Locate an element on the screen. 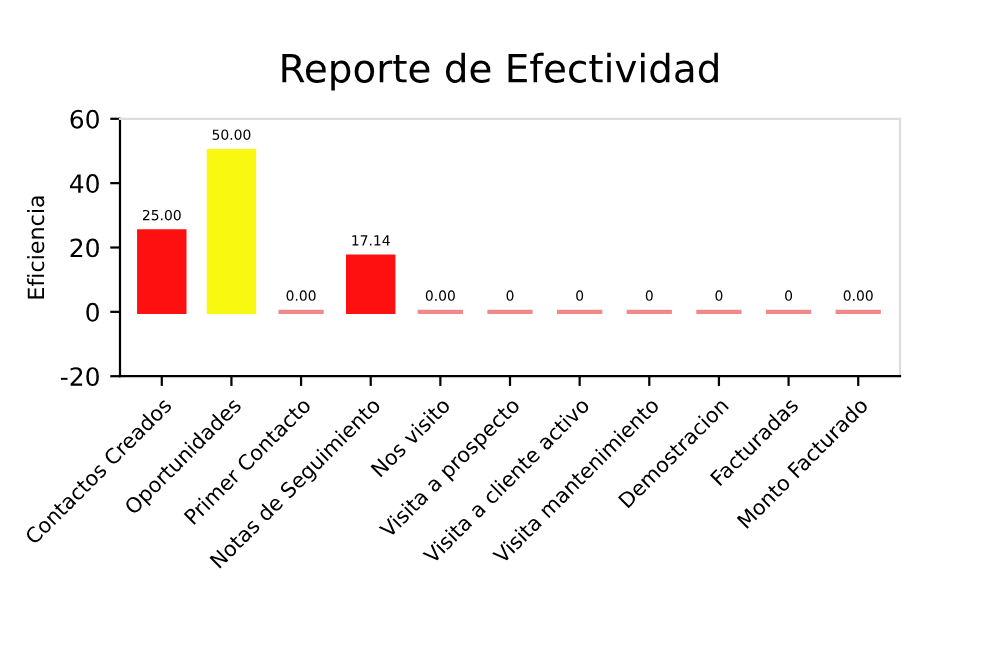 The image size is (1000, 660). y-tick-label: -20 is located at coordinates (79, 377).